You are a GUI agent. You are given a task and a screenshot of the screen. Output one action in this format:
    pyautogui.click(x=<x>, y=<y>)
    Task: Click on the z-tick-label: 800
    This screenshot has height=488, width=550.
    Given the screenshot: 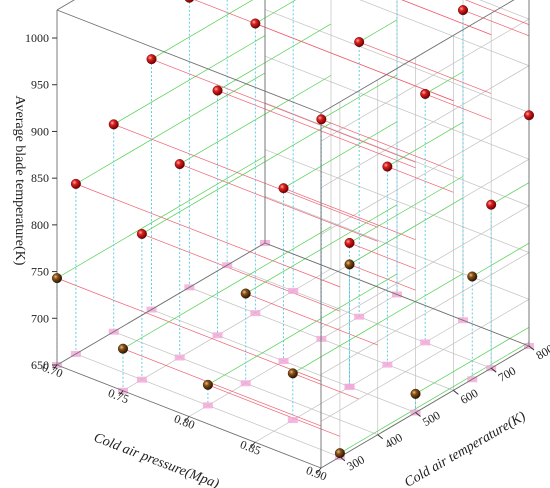 What is the action you would take?
    pyautogui.click(x=40, y=225)
    